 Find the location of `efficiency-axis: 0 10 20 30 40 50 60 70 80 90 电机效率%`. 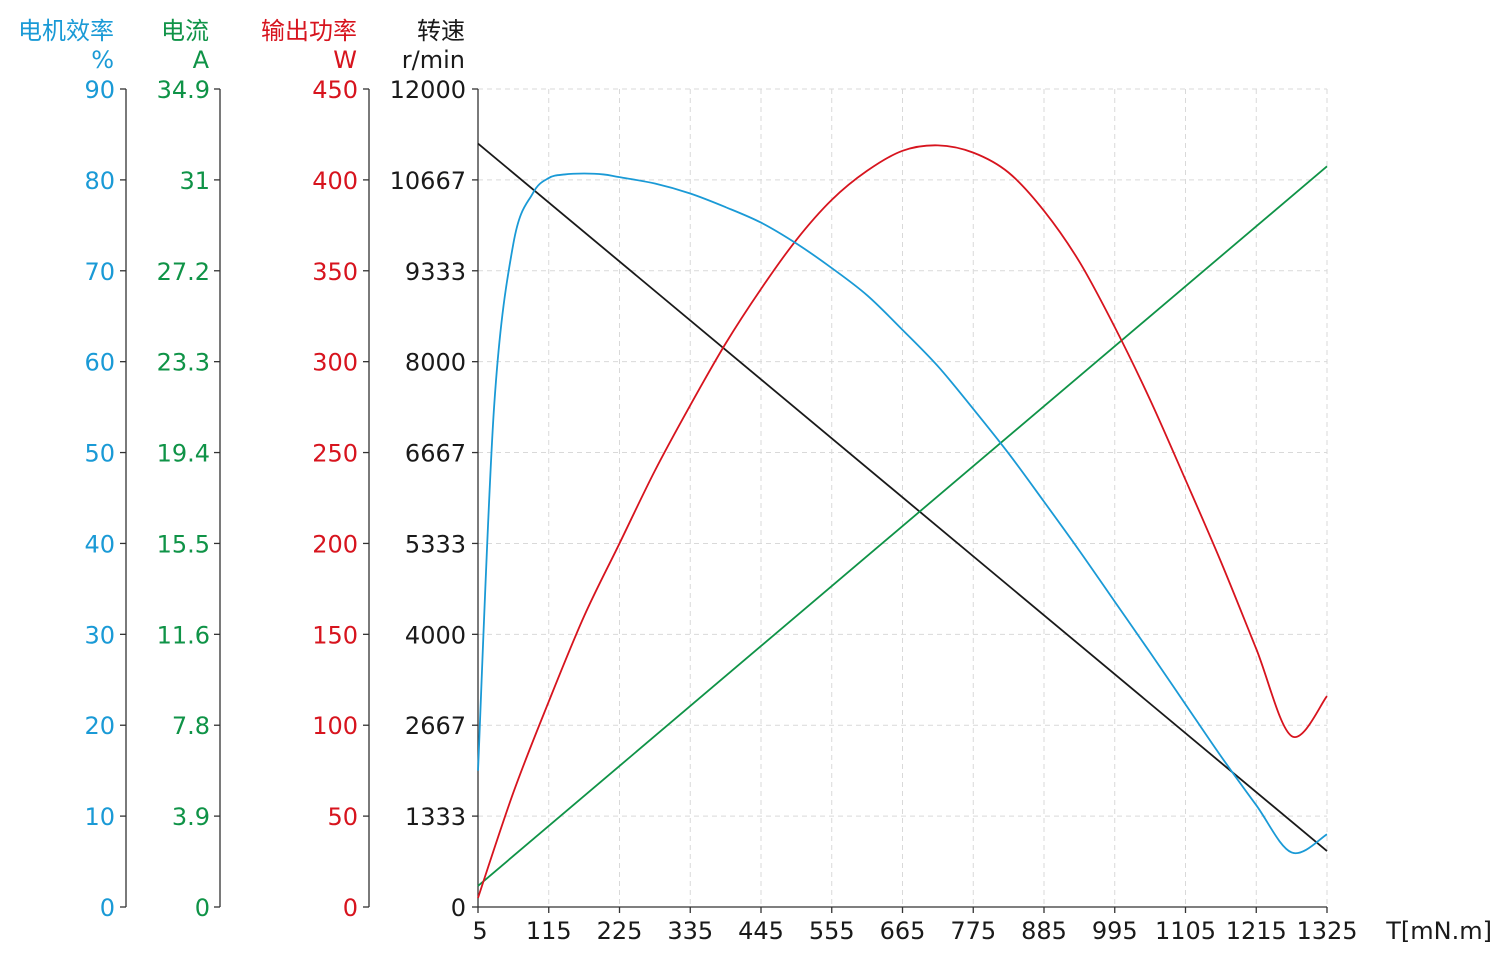

efficiency-axis: 0 10 20 30 40 50 60 70 80 90 电机效率% is located at coordinates (72, 469).